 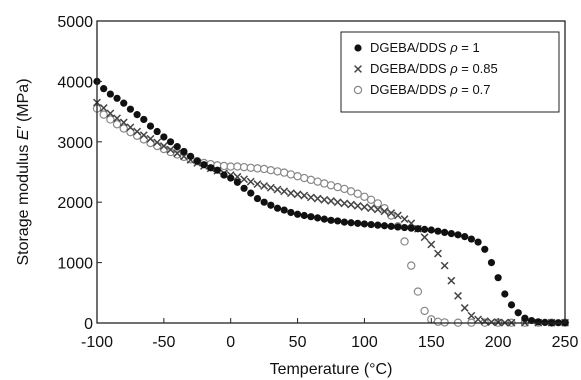 What do you see at coordinates (434, 68) in the screenshot?
I see `legend-label-2: DGEBA/DDS ρ = 0.85` at bounding box center [434, 68].